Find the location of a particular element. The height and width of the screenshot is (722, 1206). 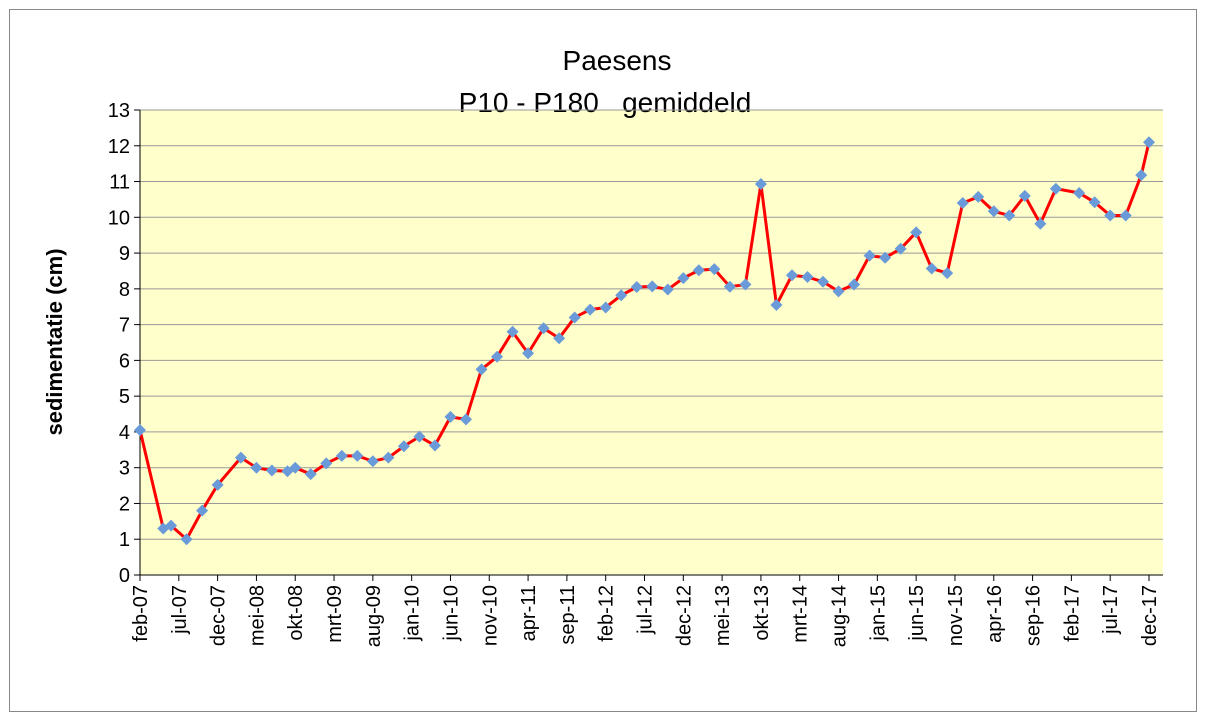

y-tick-label: 3 is located at coordinates (124, 469).